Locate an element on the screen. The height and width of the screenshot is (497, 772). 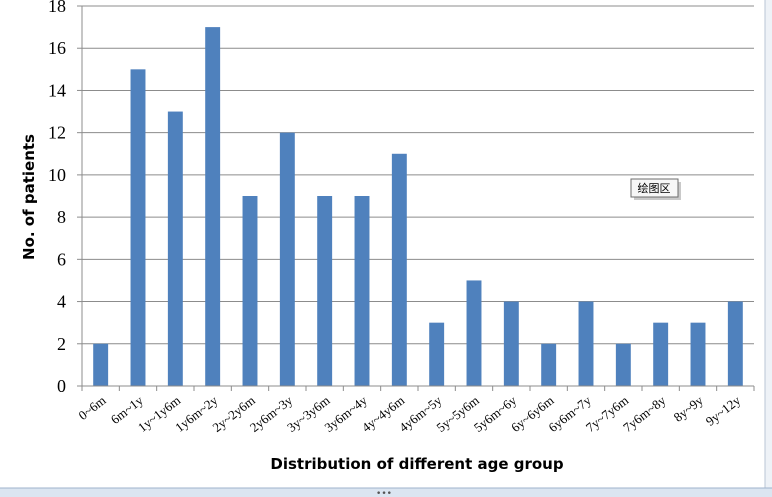
bar-2y~2y6m is located at coordinates (250, 291).